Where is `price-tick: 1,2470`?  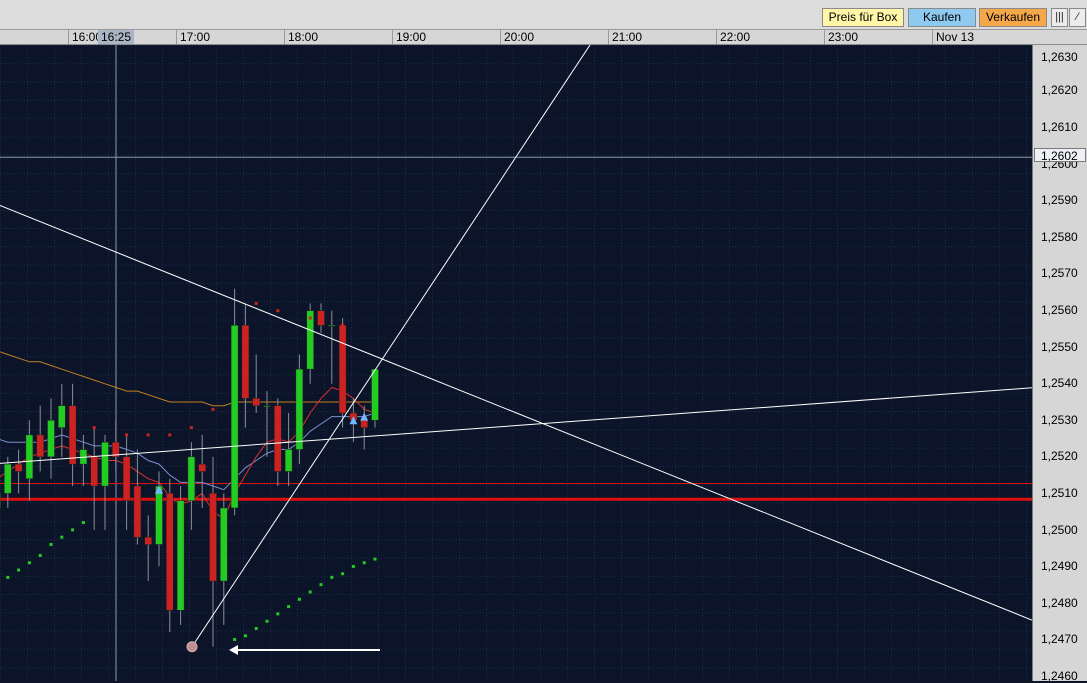
price-tick: 1,2470 is located at coordinates (1059, 639).